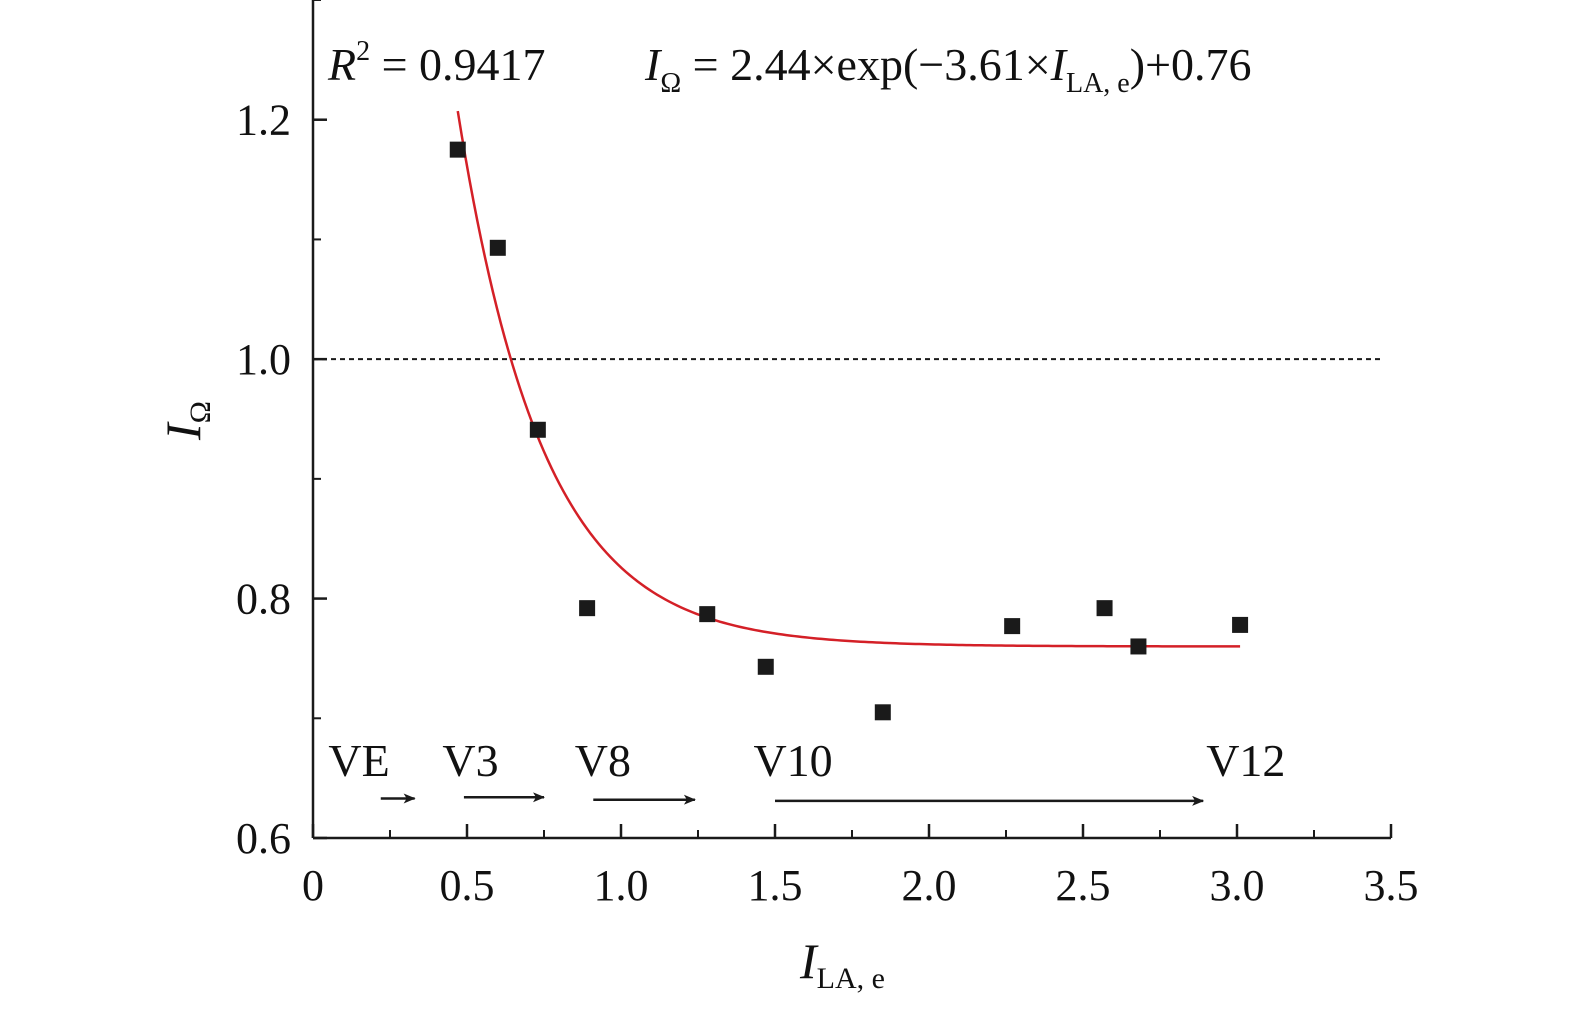 The image size is (1575, 1010). Describe the element at coordinates (200, 412) in the screenshot. I see `y-axis-title-sub: Ω` at that location.